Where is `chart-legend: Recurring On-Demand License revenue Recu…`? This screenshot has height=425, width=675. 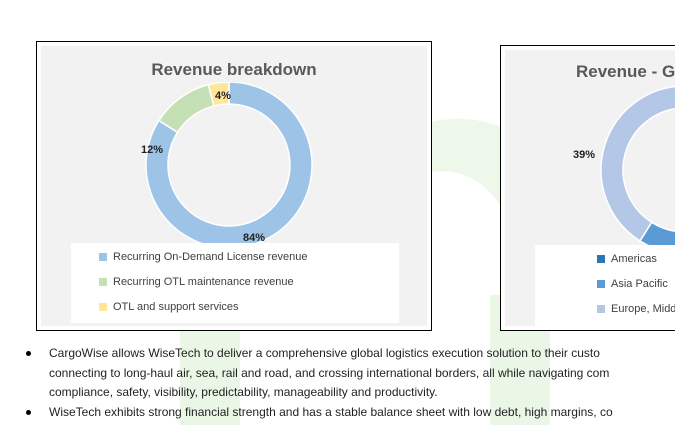 chart-legend: Recurring On-Demand License revenue Recu… is located at coordinates (235, 283).